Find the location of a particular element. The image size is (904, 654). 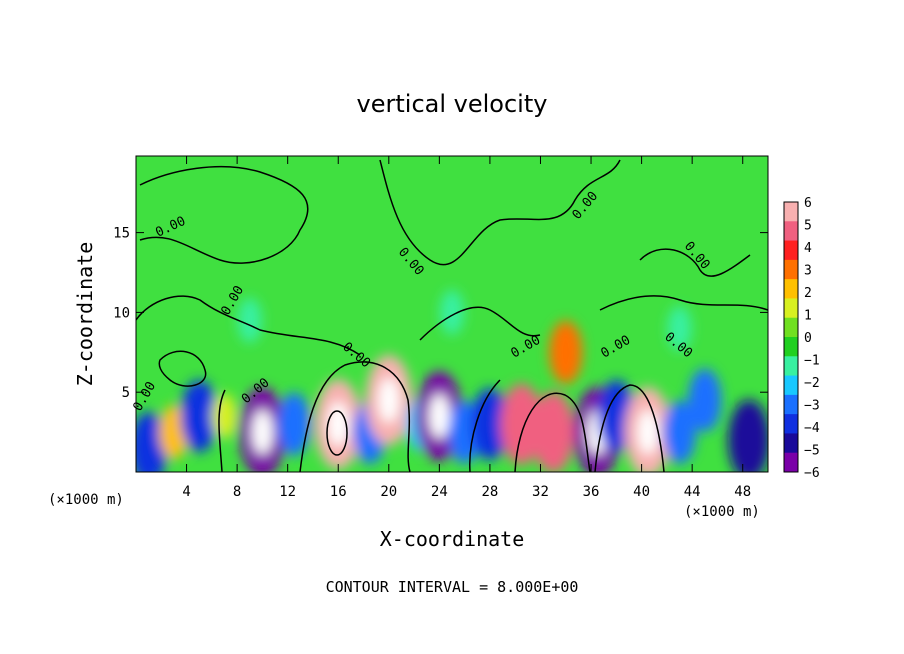

colorbar-tick-label: −3 is located at coordinates (812, 406).